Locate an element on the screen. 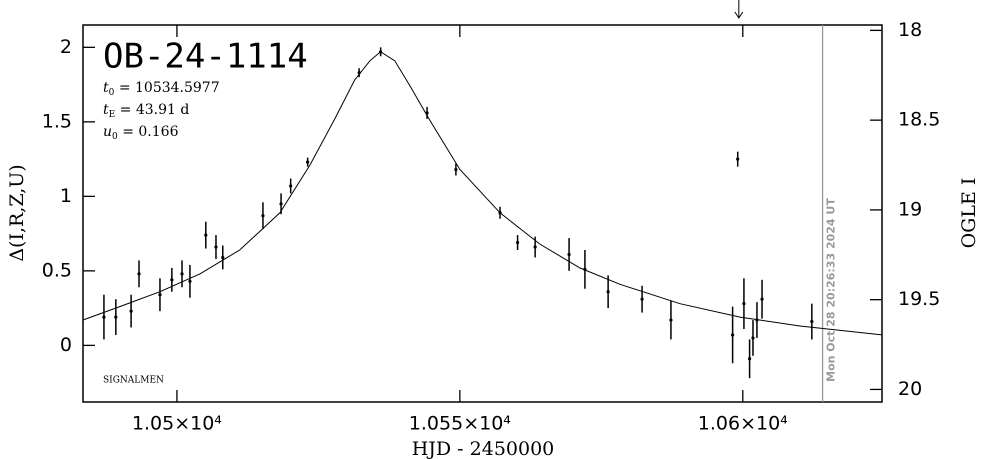 This screenshot has width=986, height=459. y2-tick-label: 19.5 is located at coordinates (919, 299).